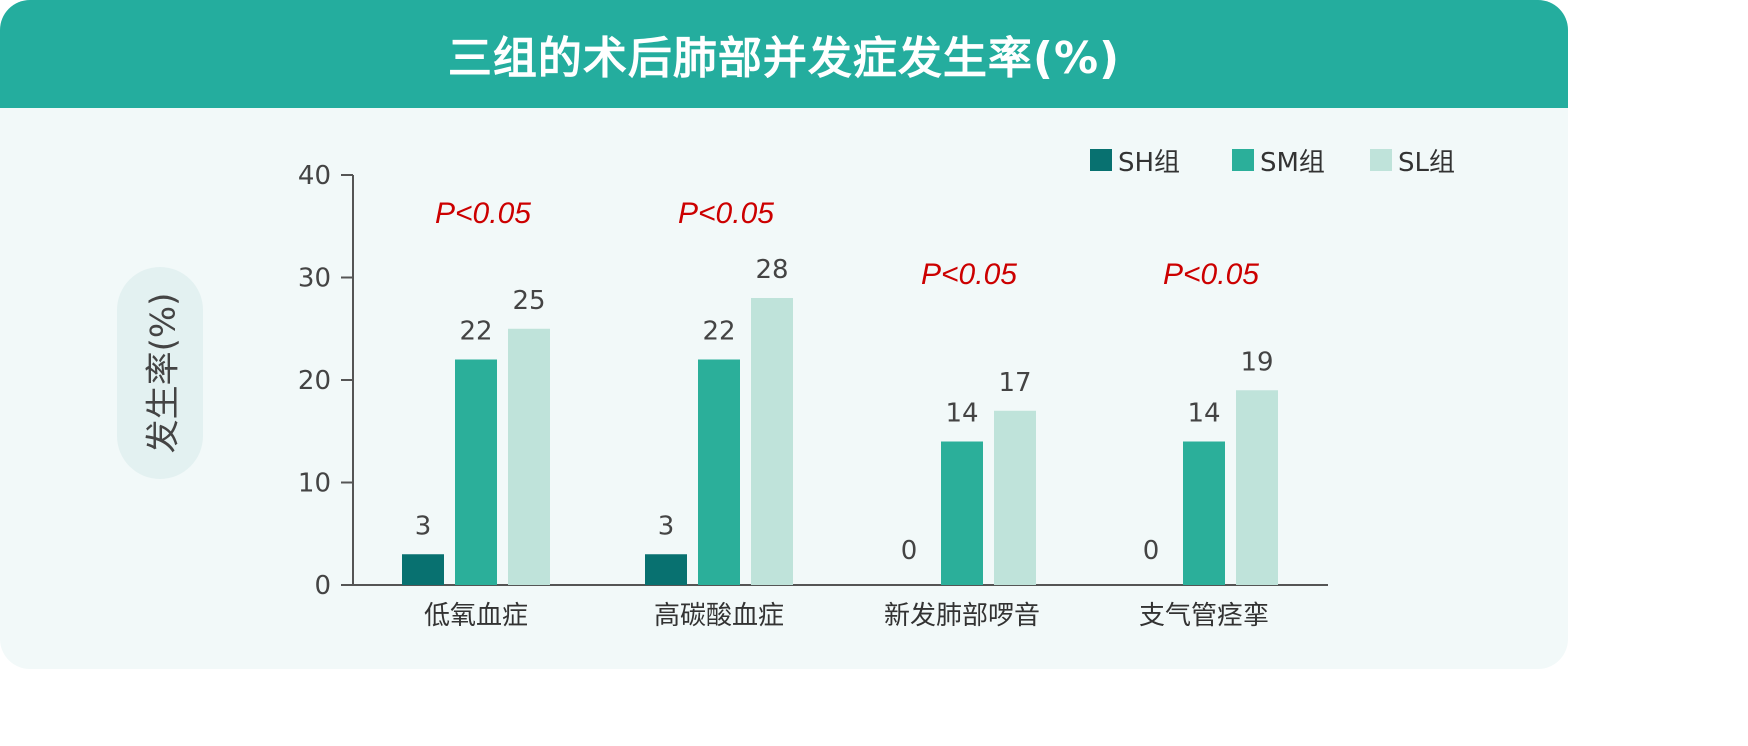 This screenshot has width=1748, height=746. What do you see at coordinates (1101, 160) in the screenshot?
I see `legend-swatch-sh` at bounding box center [1101, 160].